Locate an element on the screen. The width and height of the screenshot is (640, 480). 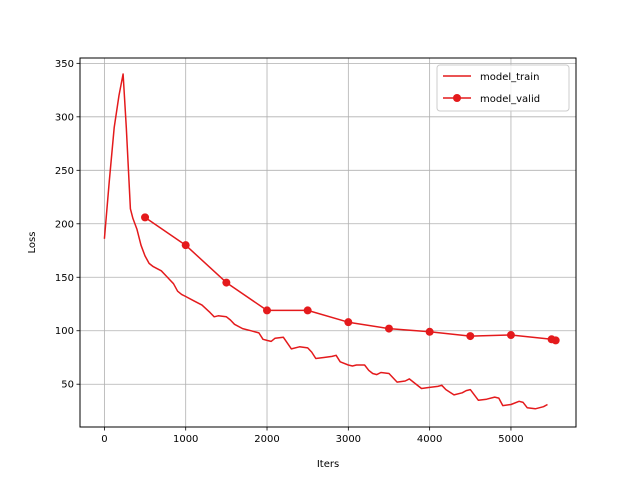
x-tick-label: 0 is located at coordinates (104, 439).